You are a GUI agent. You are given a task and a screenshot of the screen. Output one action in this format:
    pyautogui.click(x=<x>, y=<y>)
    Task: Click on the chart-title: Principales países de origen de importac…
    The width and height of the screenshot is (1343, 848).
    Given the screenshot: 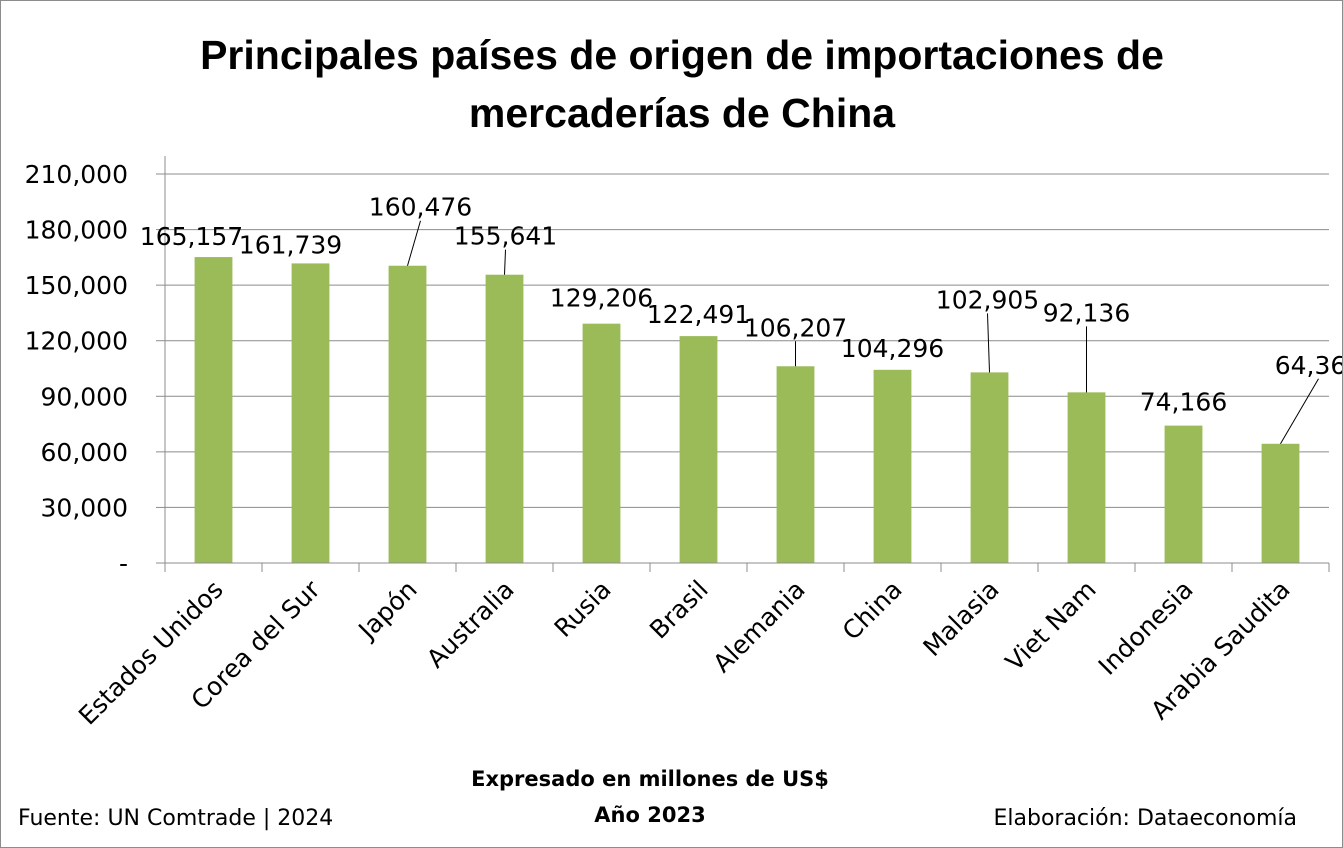 What is the action you would take?
    pyautogui.click(x=682, y=84)
    